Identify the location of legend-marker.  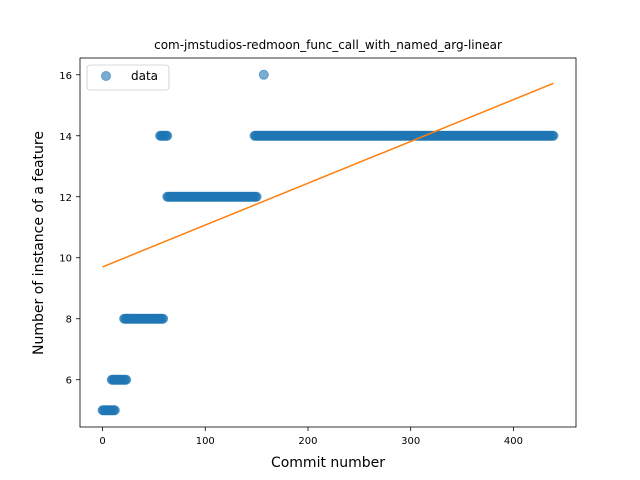
(106, 76).